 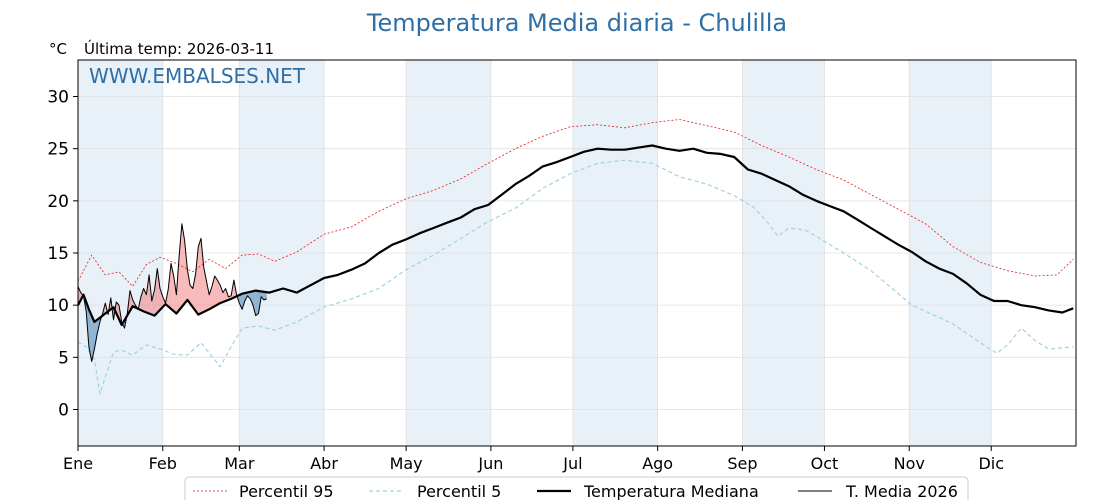 I want to click on legend-box, so click(x=576, y=488).